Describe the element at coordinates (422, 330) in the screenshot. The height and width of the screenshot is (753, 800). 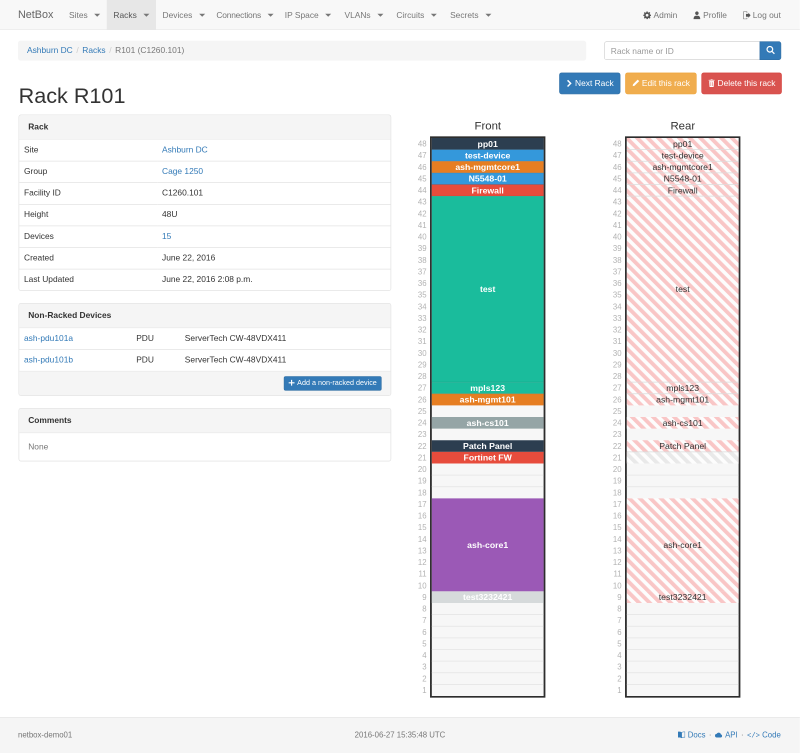
I see `svg-text: 32` at that location.